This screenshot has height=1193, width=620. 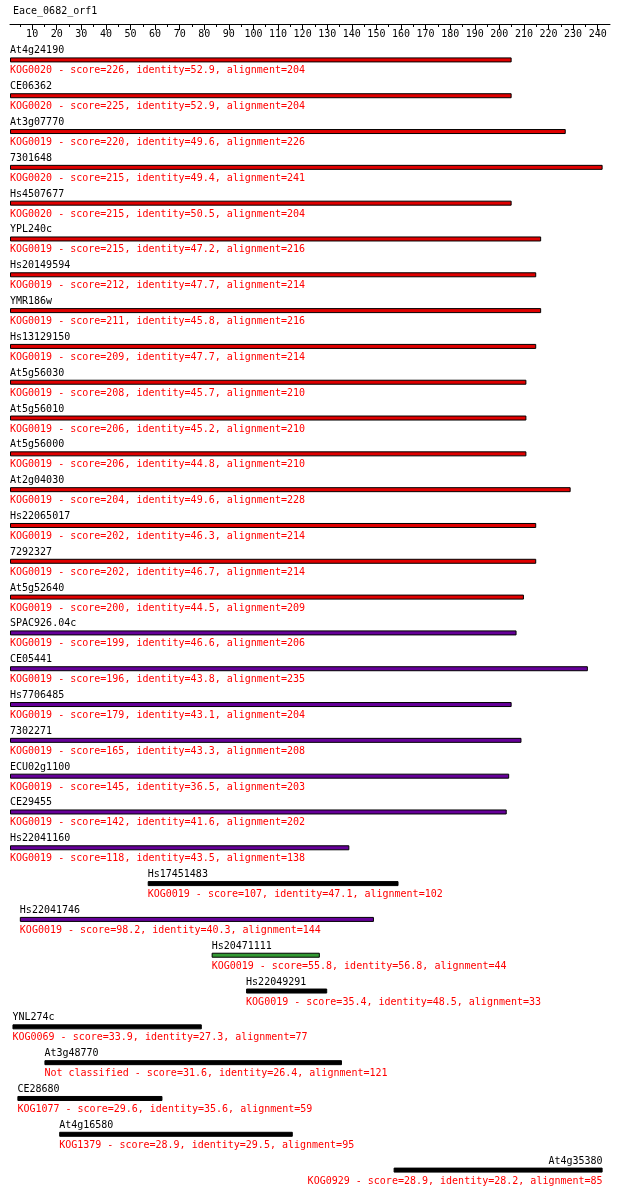 What do you see at coordinates (37, 50) in the screenshot?
I see `y-tick-label: At4g24190` at bounding box center [37, 50].